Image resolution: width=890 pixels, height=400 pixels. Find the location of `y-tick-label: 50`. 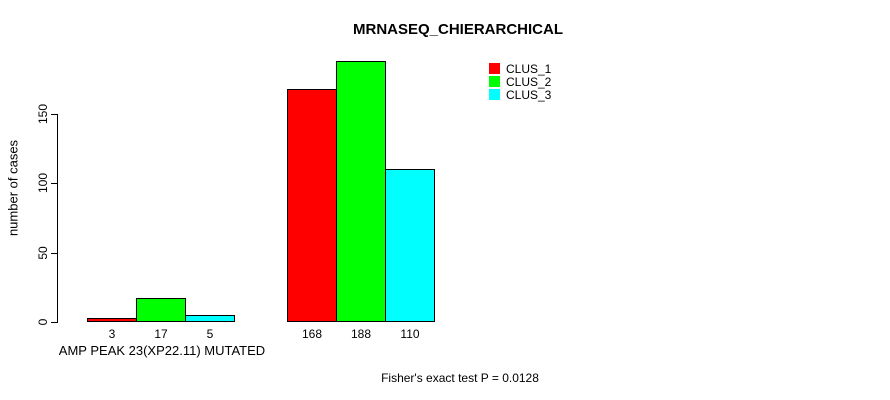

y-tick-label: 50 is located at coordinates (43, 253).